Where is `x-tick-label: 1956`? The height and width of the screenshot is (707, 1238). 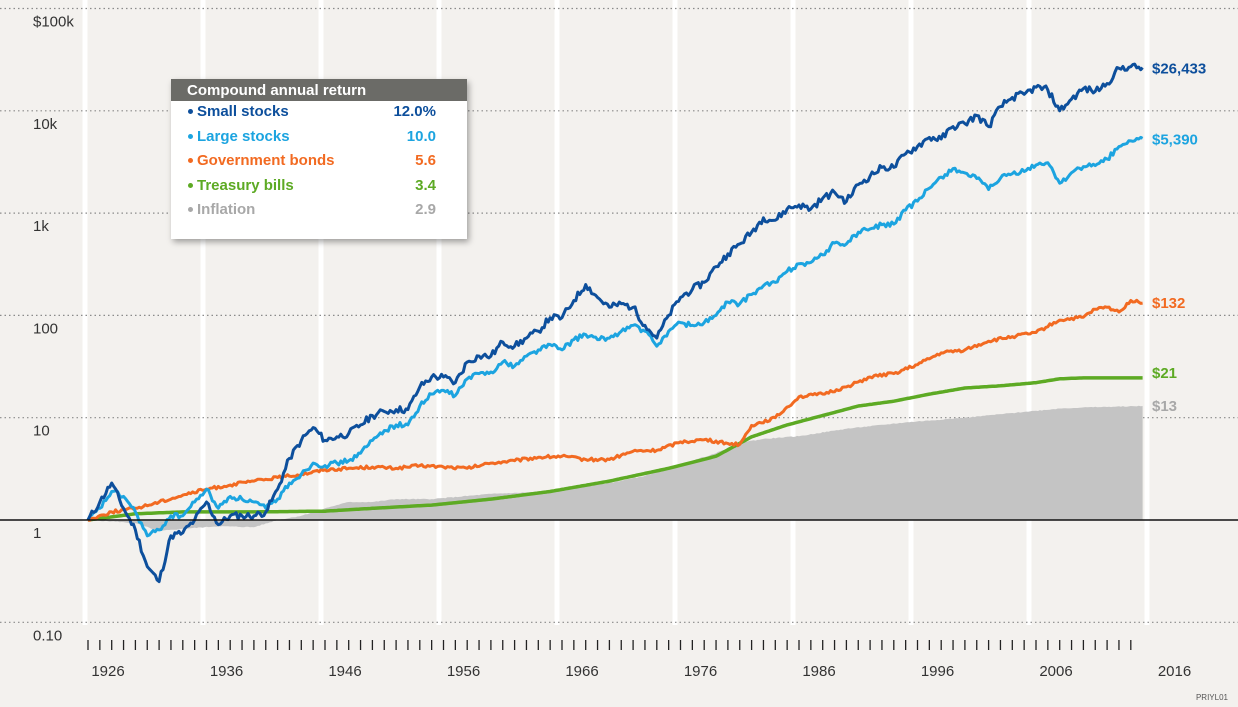
x-tick-label: 1956 is located at coordinates (463, 671).